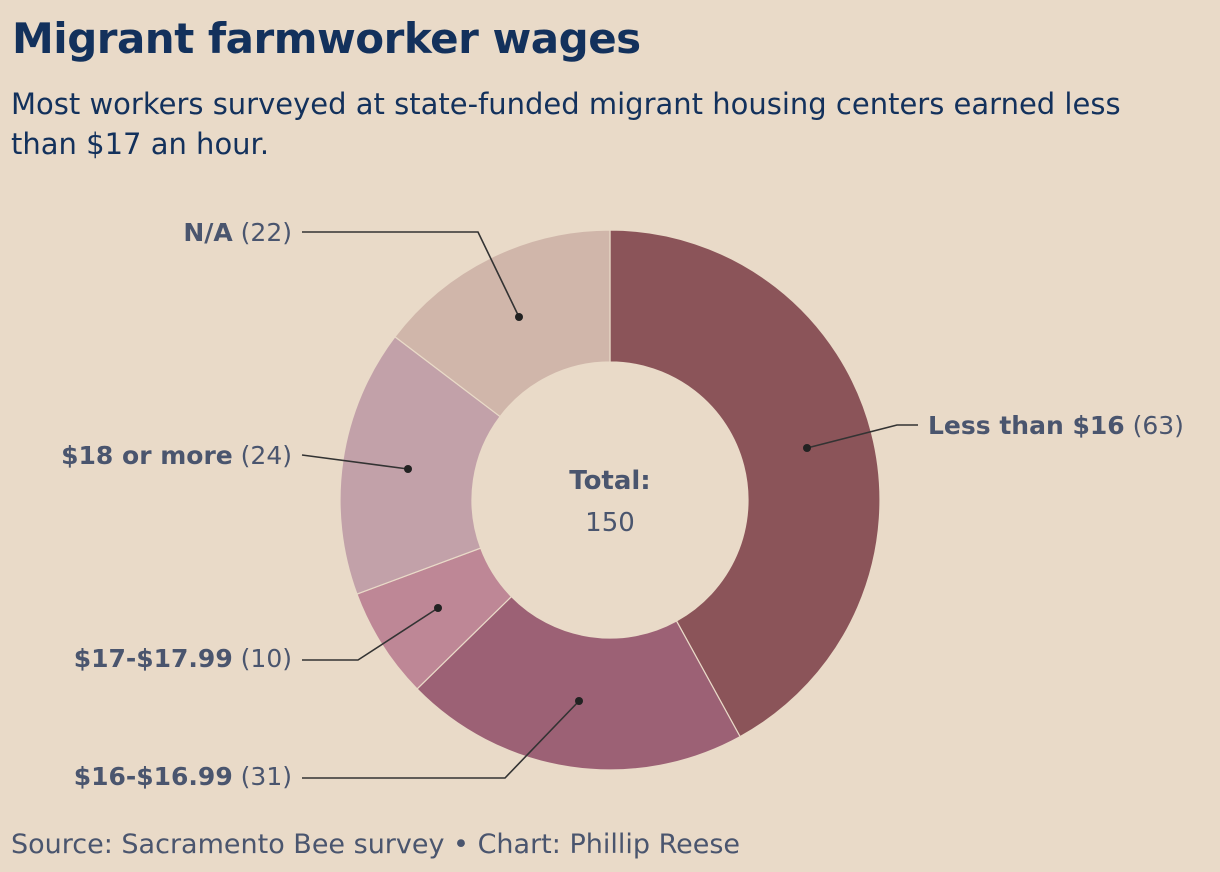  What do you see at coordinates (176, 455) in the screenshot?
I see `slice-label: $18 or more (24)` at bounding box center [176, 455].